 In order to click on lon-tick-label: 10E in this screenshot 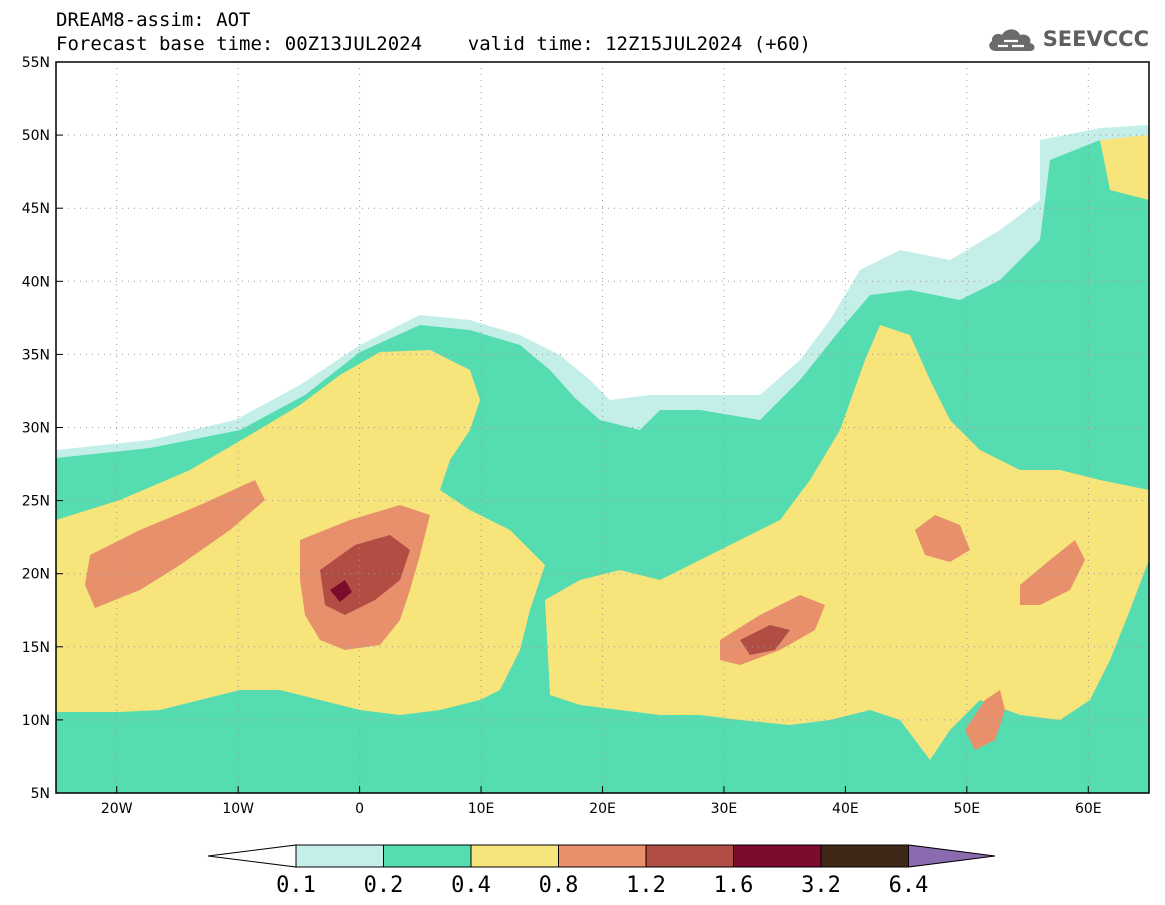, I will do `click(481, 809)`.